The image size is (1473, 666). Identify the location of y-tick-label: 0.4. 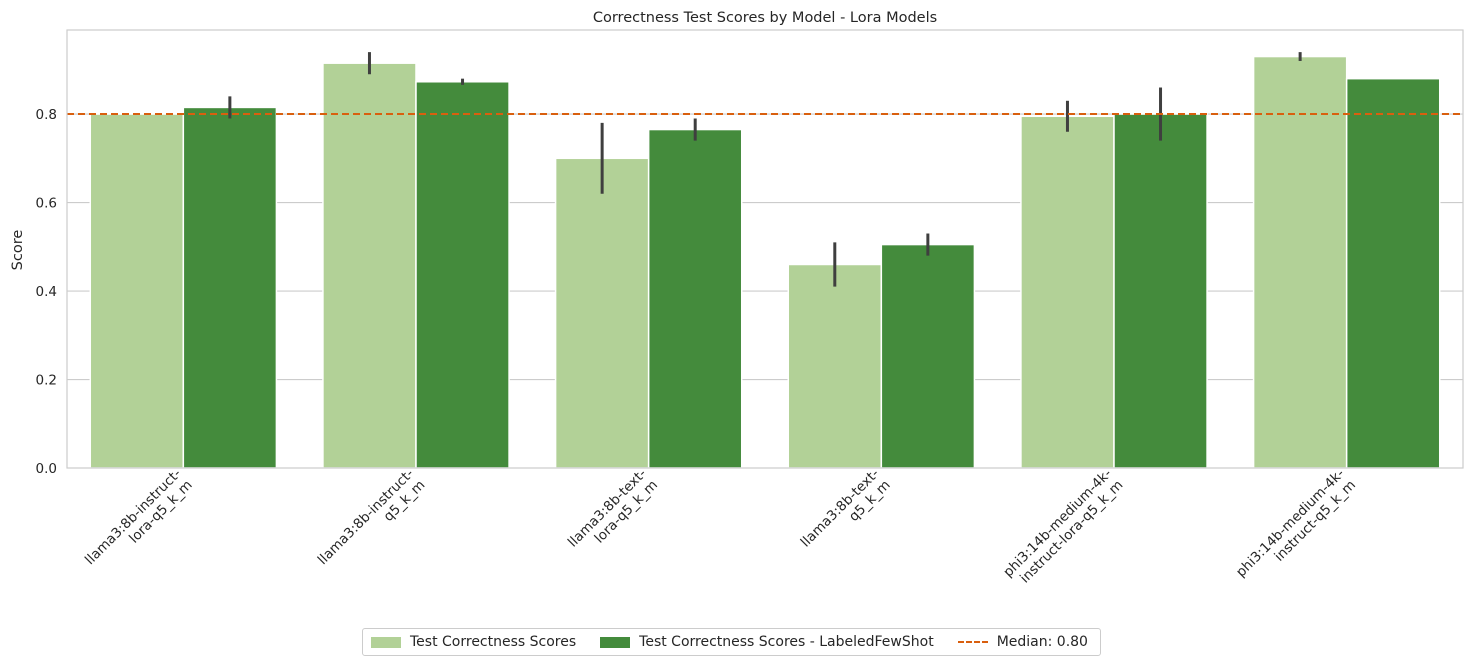
(46, 292).